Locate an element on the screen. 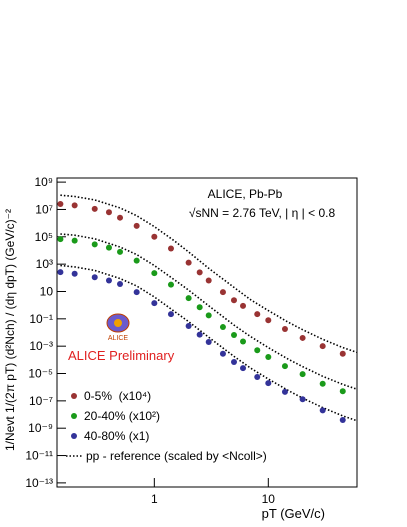  y-tick-label: 10⁻⁷ is located at coordinates (41, 401).